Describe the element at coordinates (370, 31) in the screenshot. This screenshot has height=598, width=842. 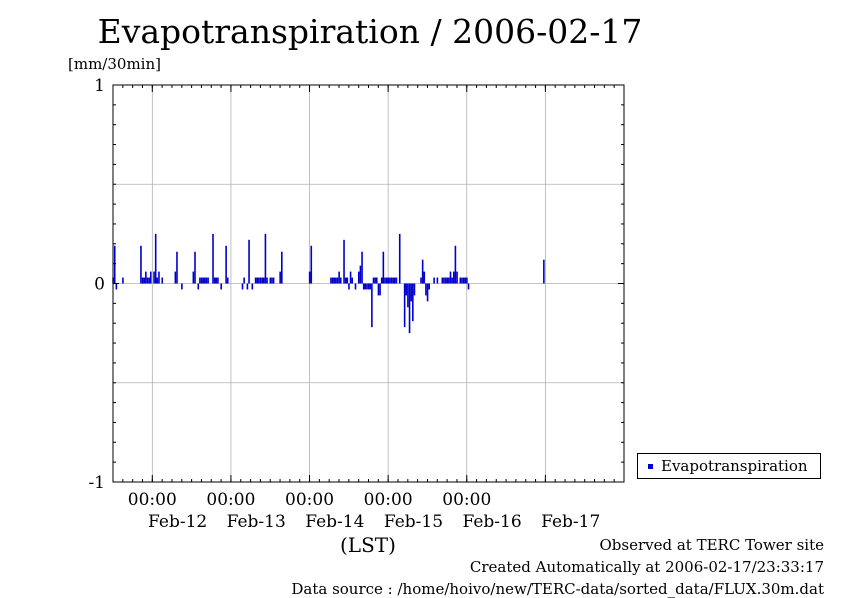
I see `chart-title: Evapotranspiration / 2006-02-17` at that location.